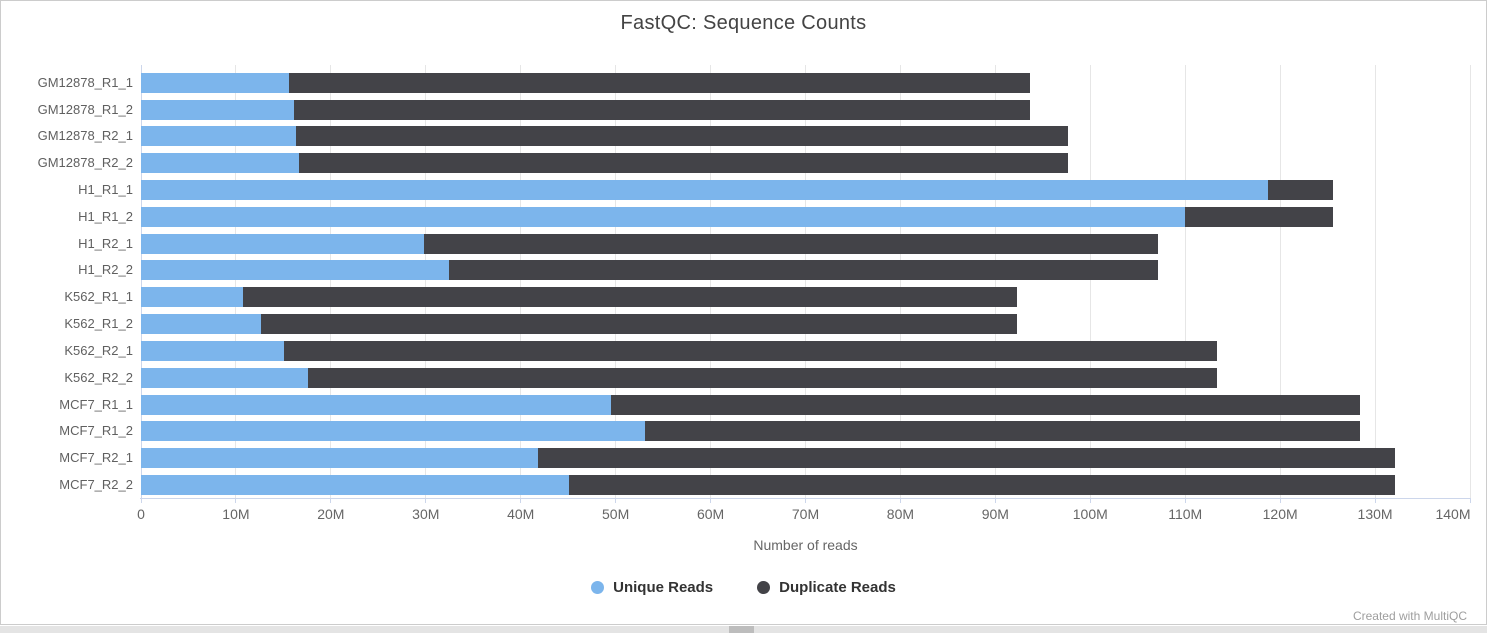  What do you see at coordinates (85, 163) in the screenshot?
I see `category-label: GM12878_R2_2` at bounding box center [85, 163].